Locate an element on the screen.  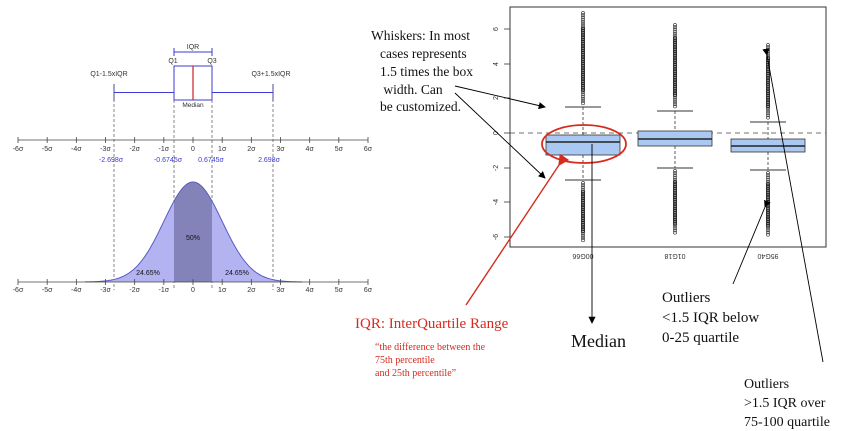
q3-label: Q3 is located at coordinates (211, 61).